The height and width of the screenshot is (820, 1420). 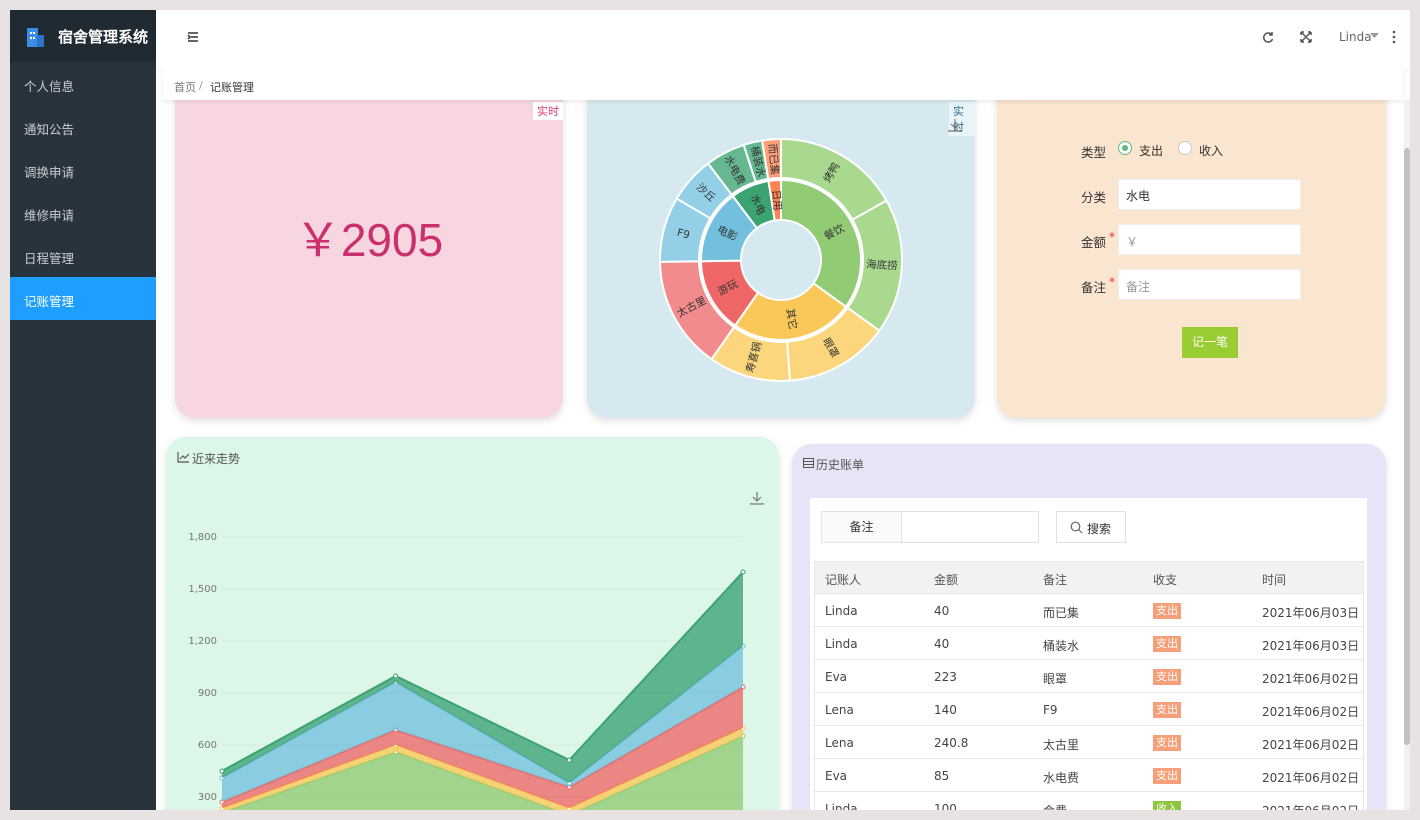 What do you see at coordinates (808, 463) in the screenshot?
I see `table-icon` at bounding box center [808, 463].